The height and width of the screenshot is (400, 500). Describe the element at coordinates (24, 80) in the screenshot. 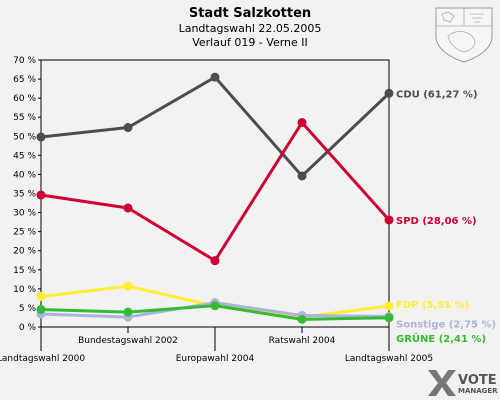

I see `y-tick-label: 65 %` at that location.